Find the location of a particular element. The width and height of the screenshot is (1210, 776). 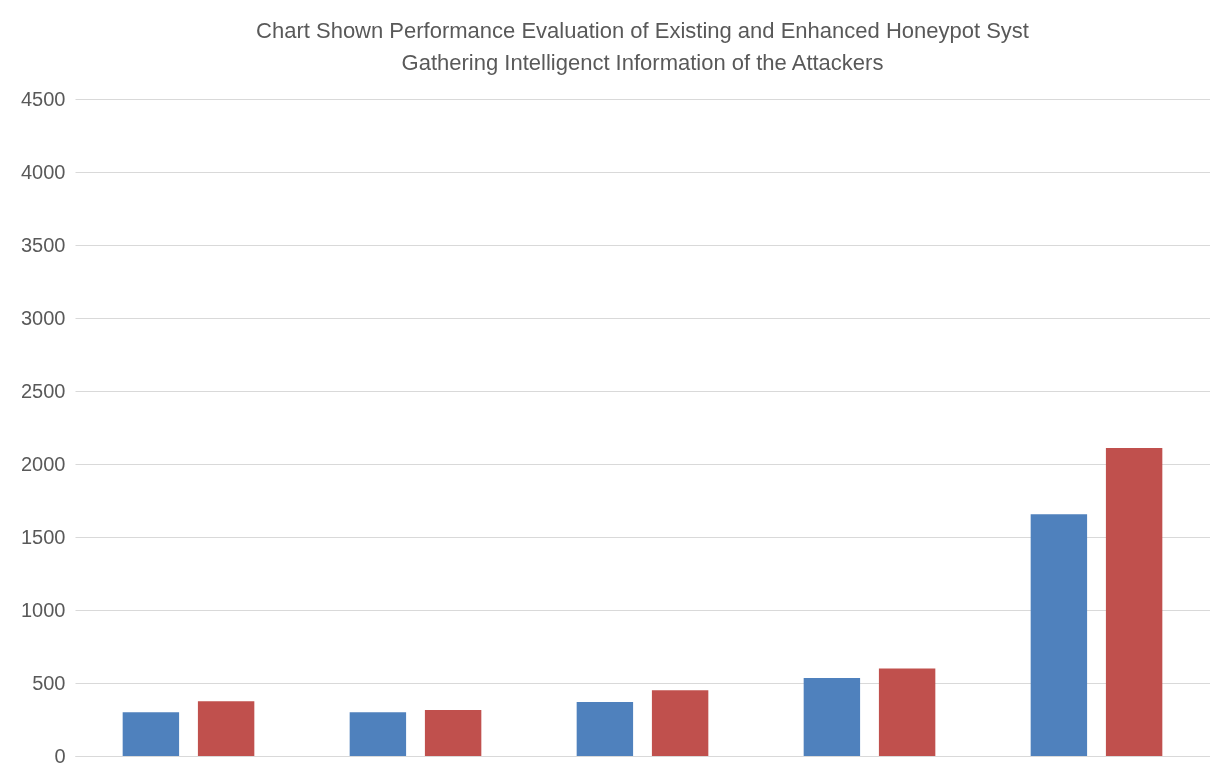

y-tick-label: 500 is located at coordinates (49, 682).